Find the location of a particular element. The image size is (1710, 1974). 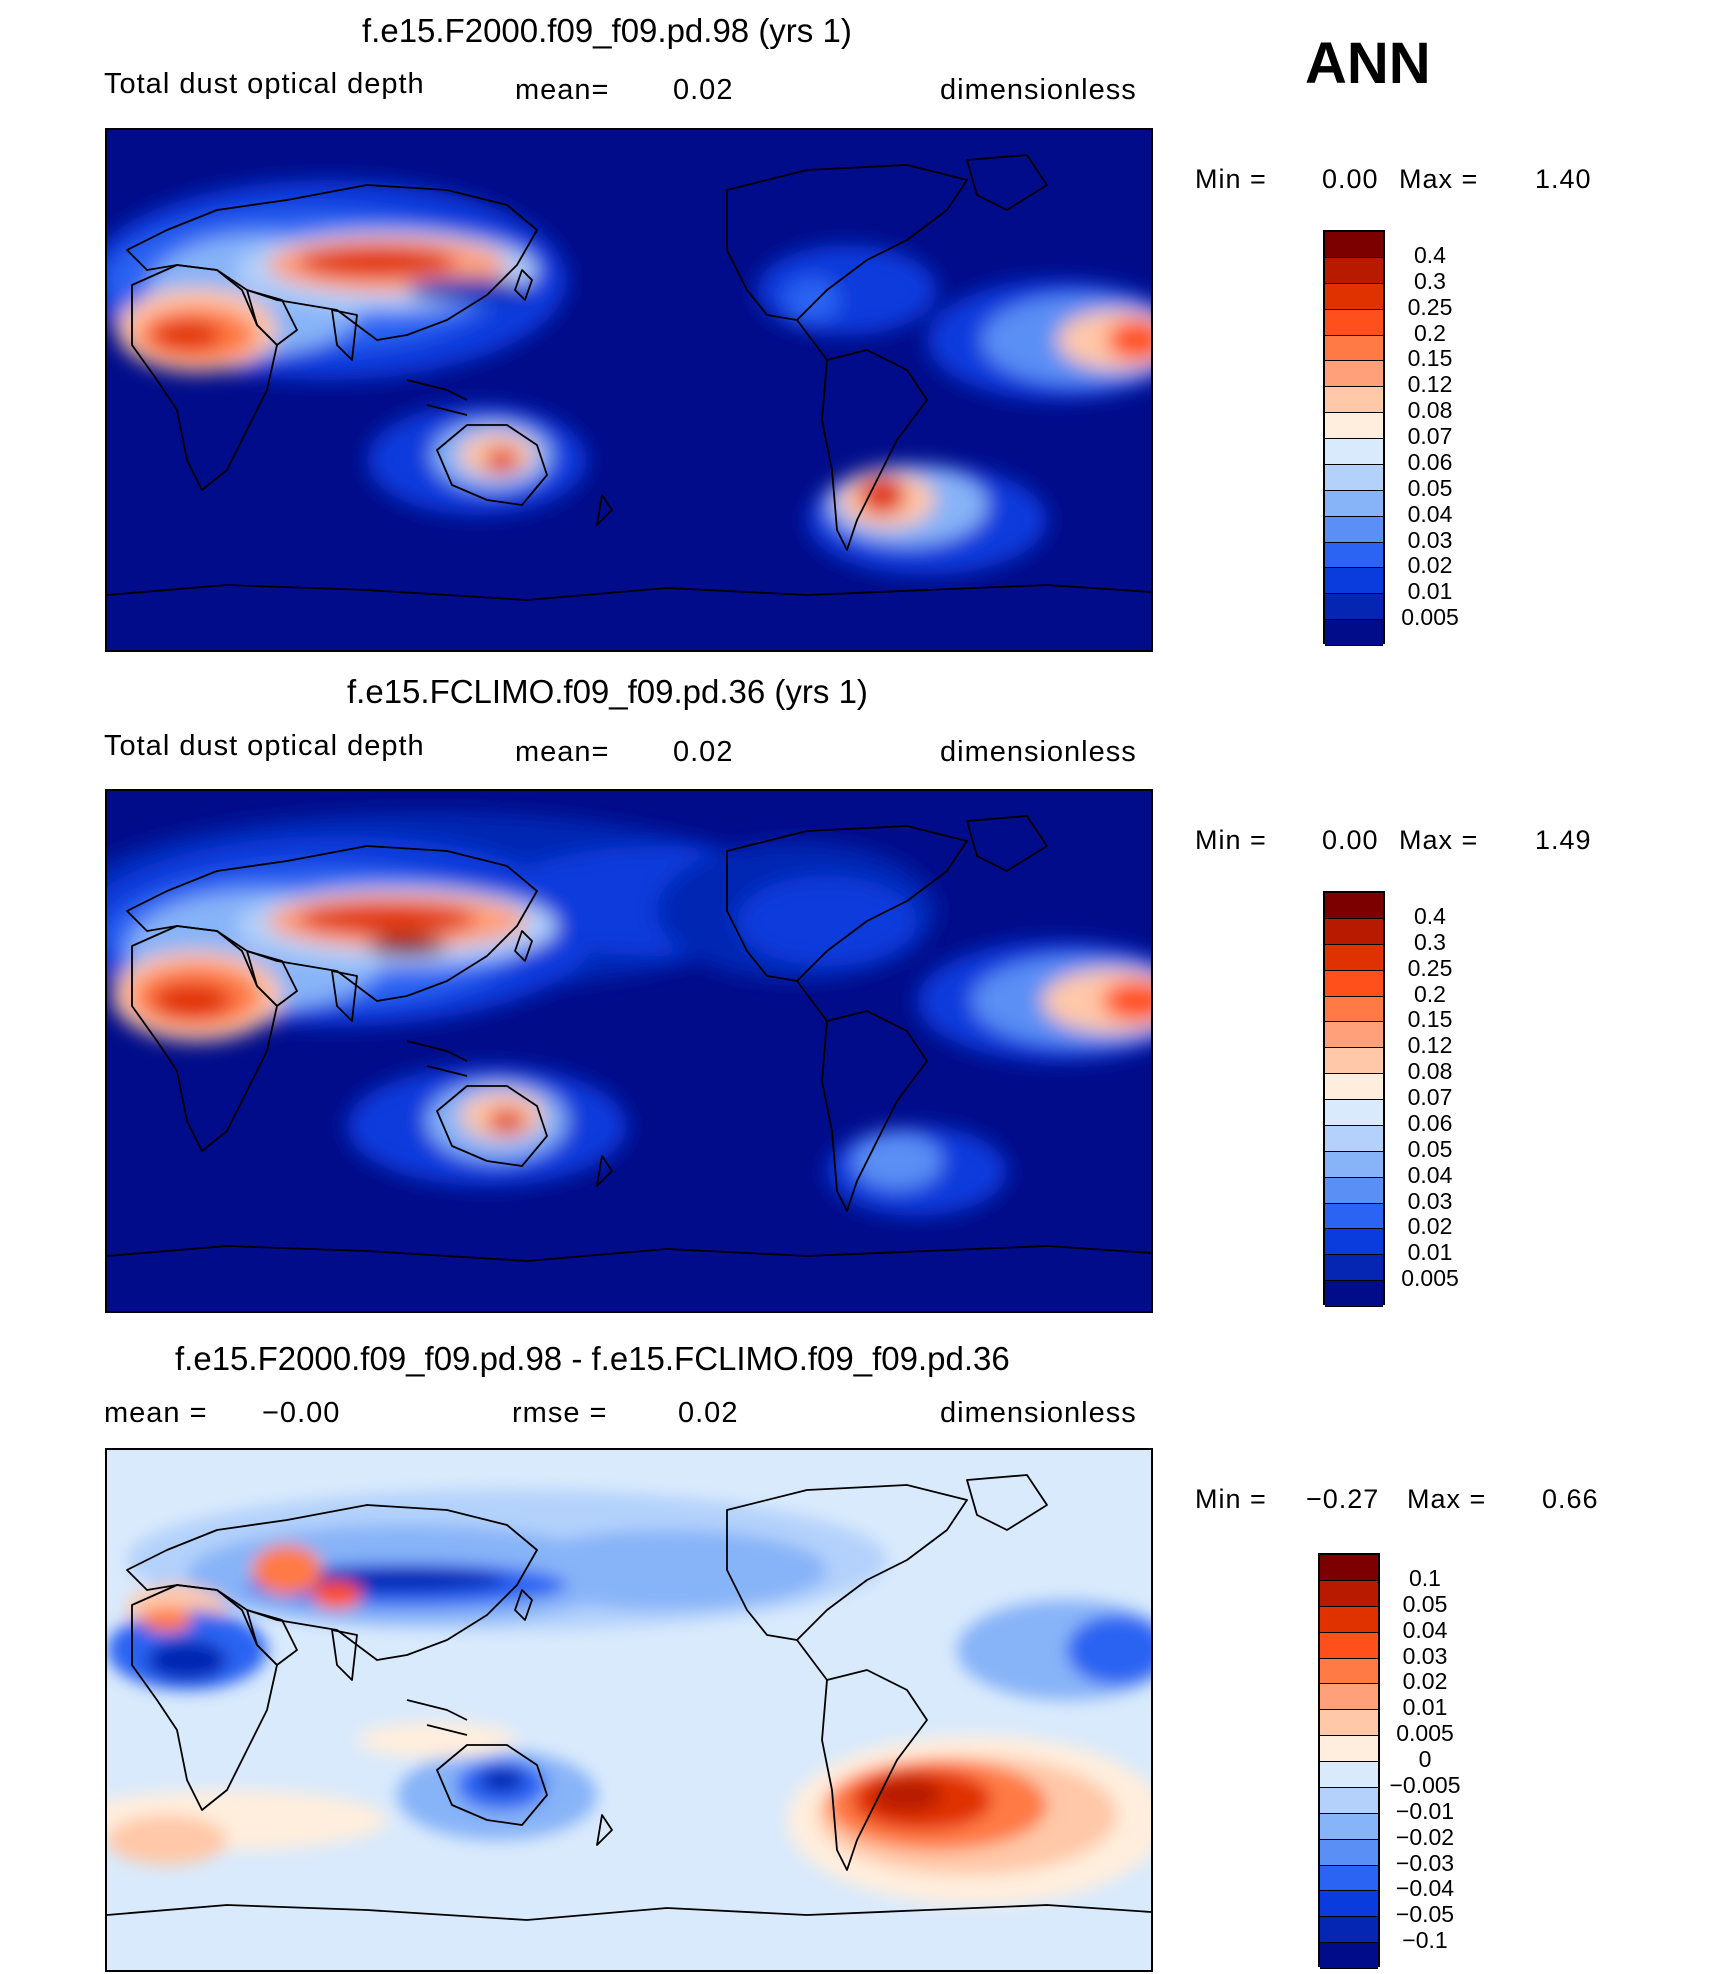

panel2-units: dimensionless is located at coordinates (1038, 752).